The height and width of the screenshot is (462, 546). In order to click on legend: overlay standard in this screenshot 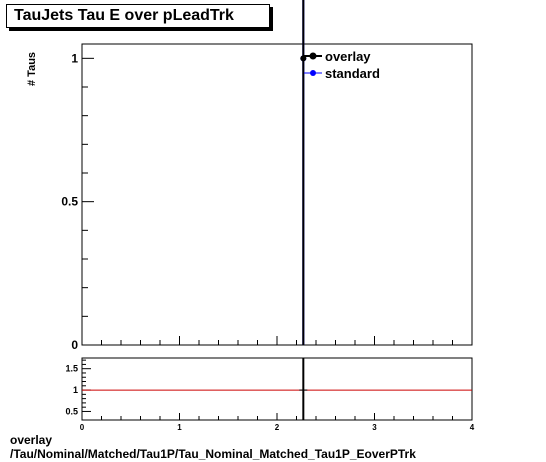, I will do `click(342, 65)`.